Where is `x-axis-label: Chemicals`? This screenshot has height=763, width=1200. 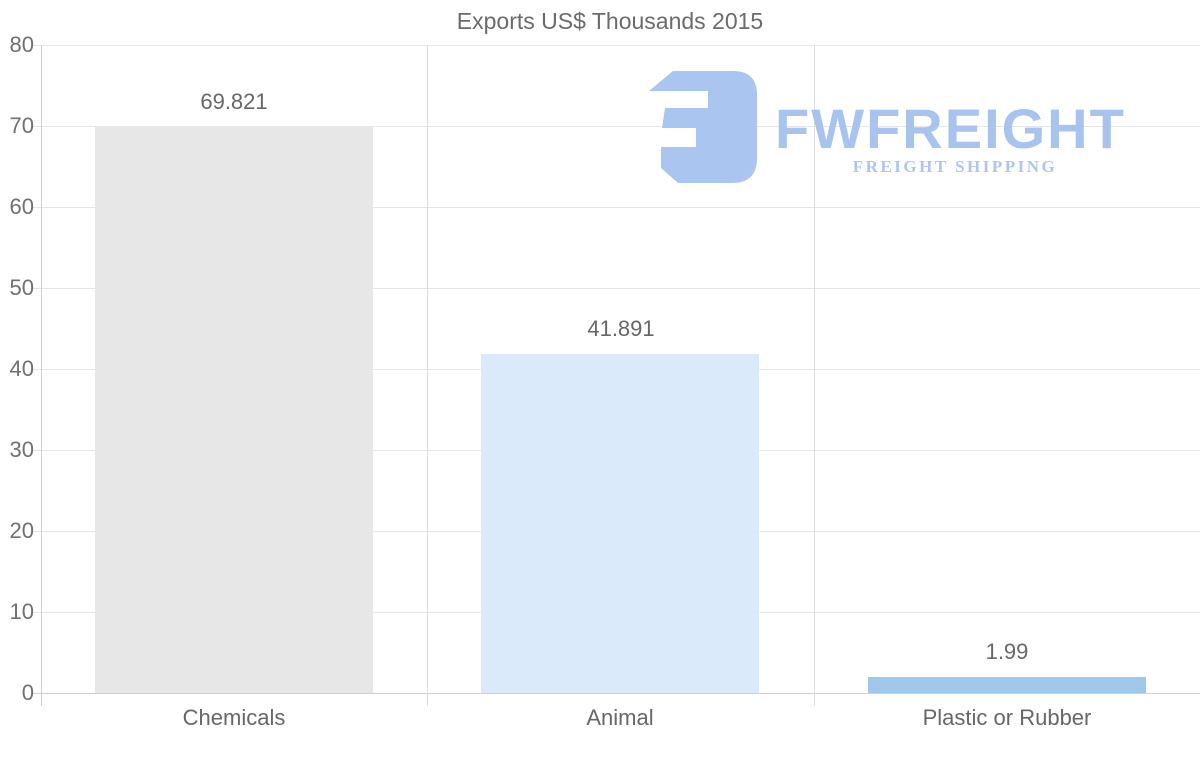
x-axis-label: Chemicals is located at coordinates (234, 717).